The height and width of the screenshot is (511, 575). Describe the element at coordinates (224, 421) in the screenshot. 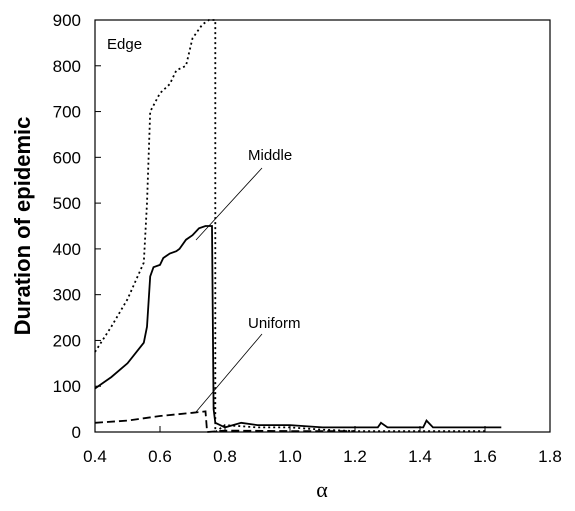

I see `series-line` at that location.